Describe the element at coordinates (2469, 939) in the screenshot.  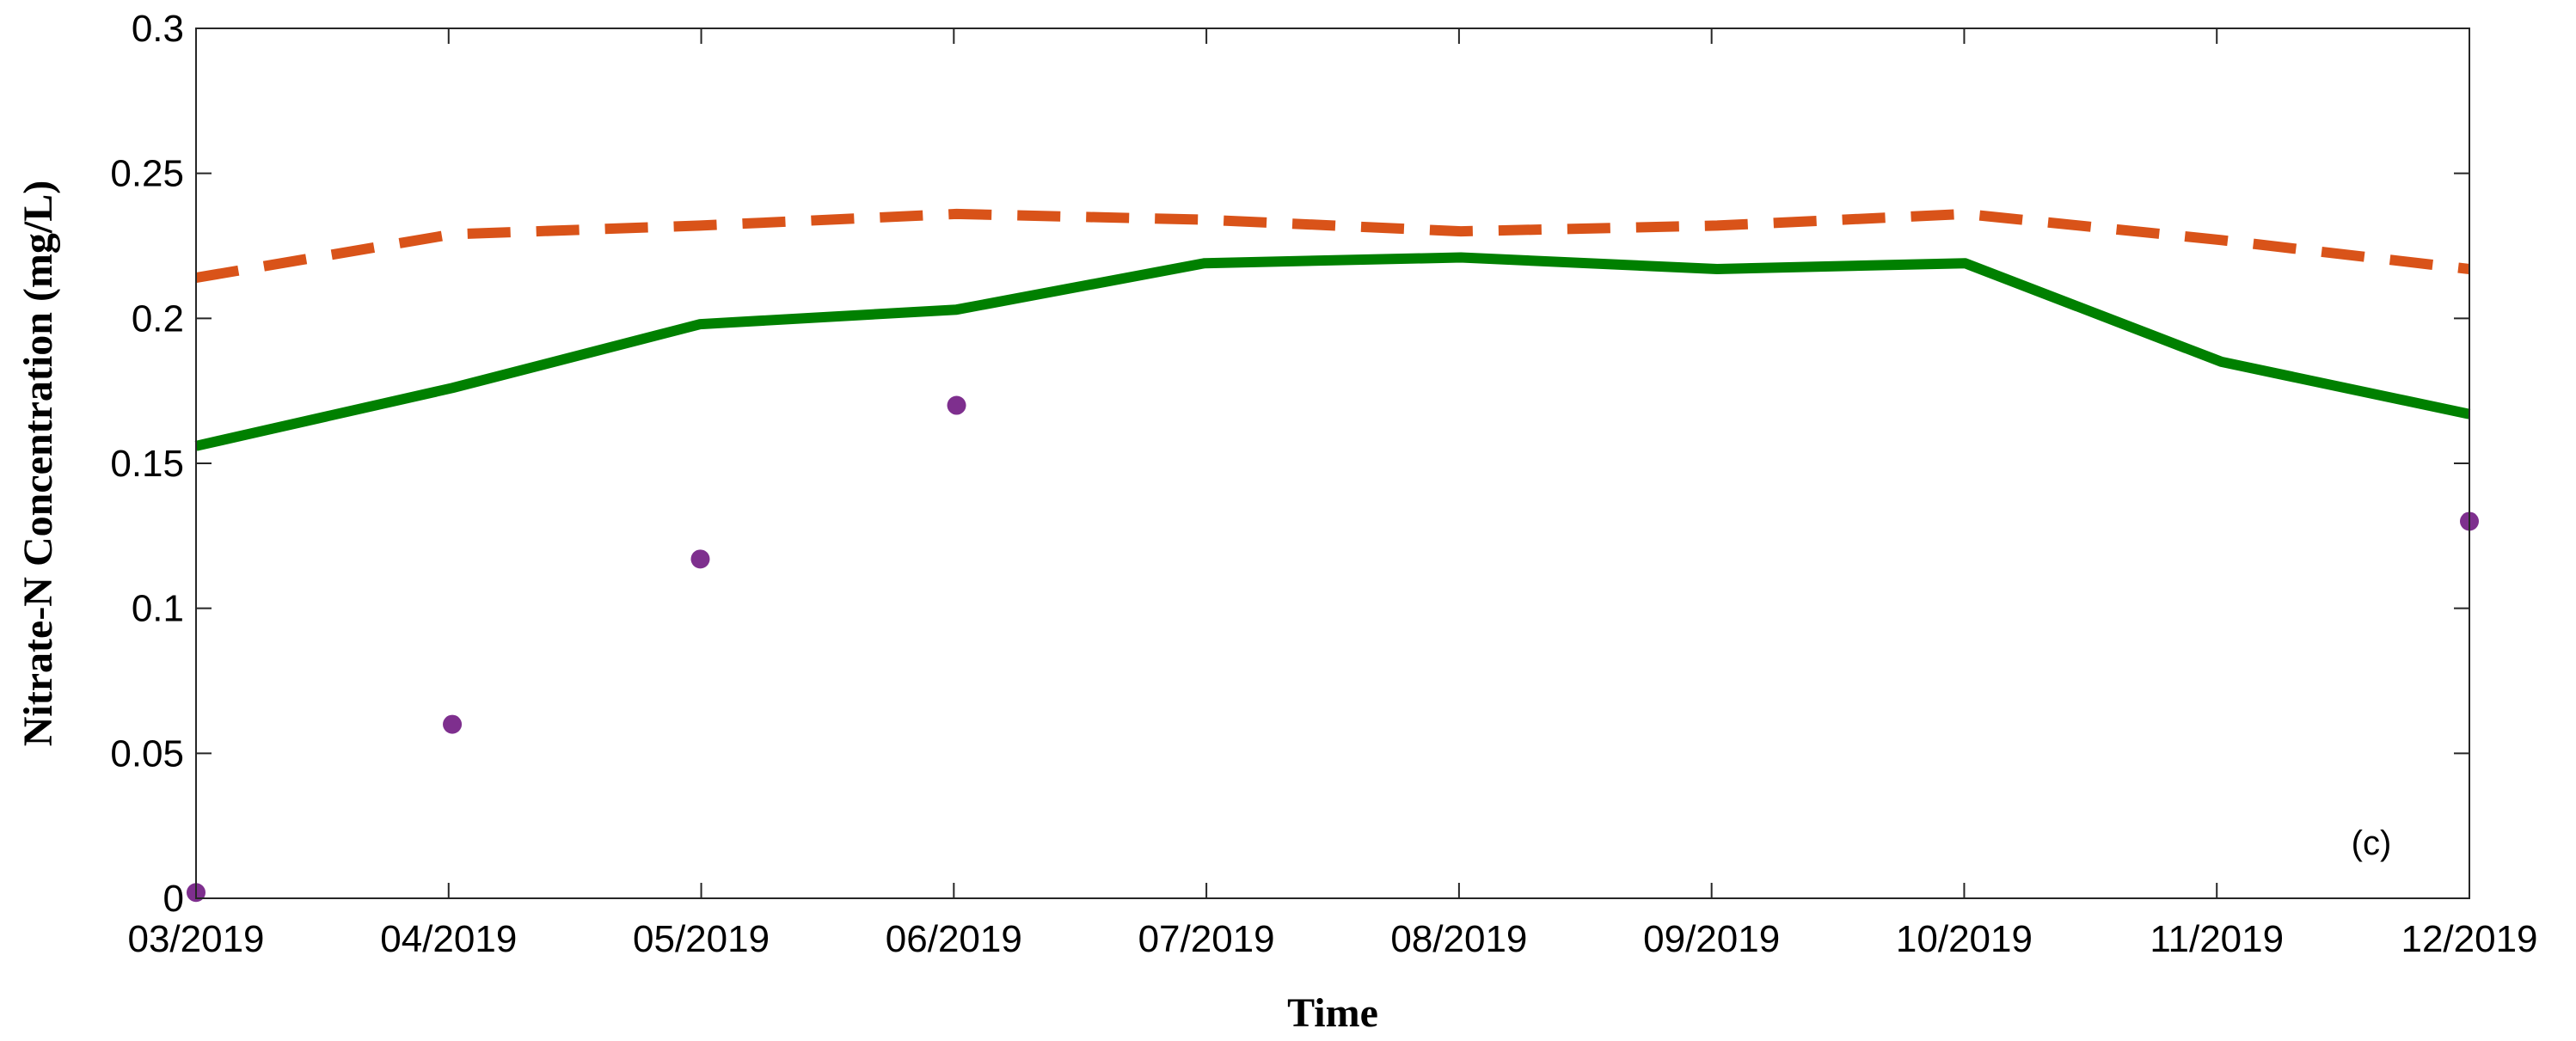
I see `x-tick-label-10: 12/2019` at that location.